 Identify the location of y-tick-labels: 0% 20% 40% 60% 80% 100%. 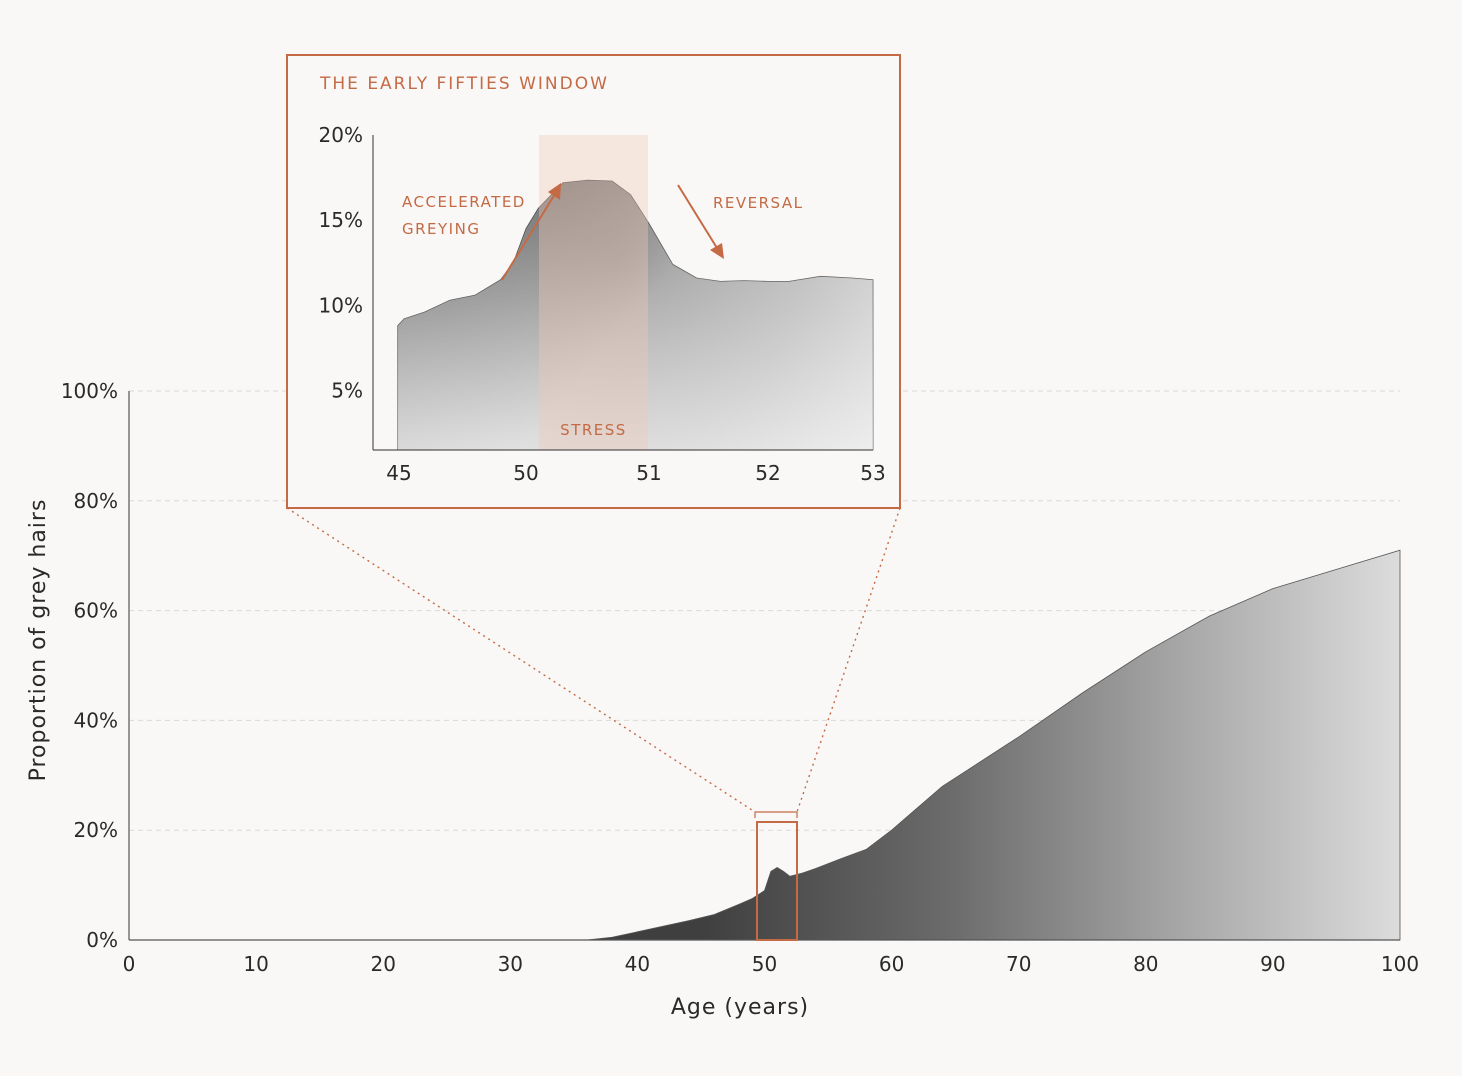
(89, 665).